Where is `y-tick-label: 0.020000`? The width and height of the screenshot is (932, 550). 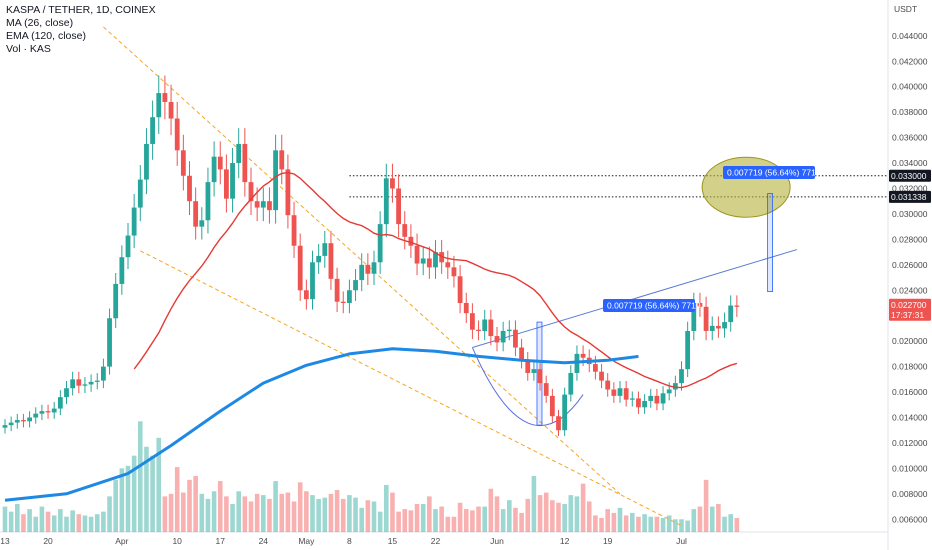 y-tick-label: 0.020000 is located at coordinates (910, 341).